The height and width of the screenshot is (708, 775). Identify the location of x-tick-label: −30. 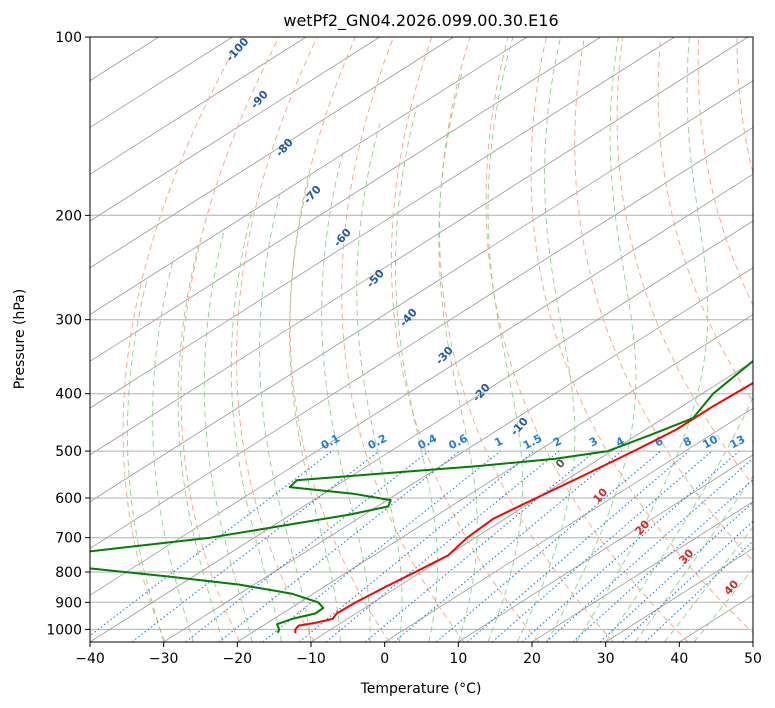
(164, 659).